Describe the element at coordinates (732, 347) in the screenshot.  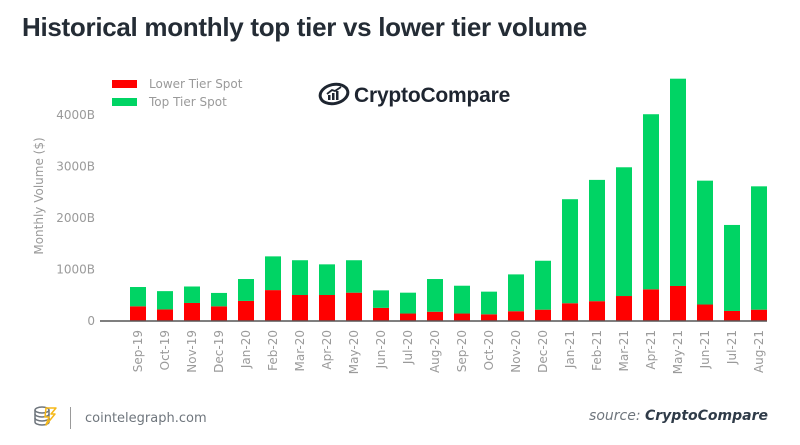
I see `x-tick-label: Jul-21` at that location.